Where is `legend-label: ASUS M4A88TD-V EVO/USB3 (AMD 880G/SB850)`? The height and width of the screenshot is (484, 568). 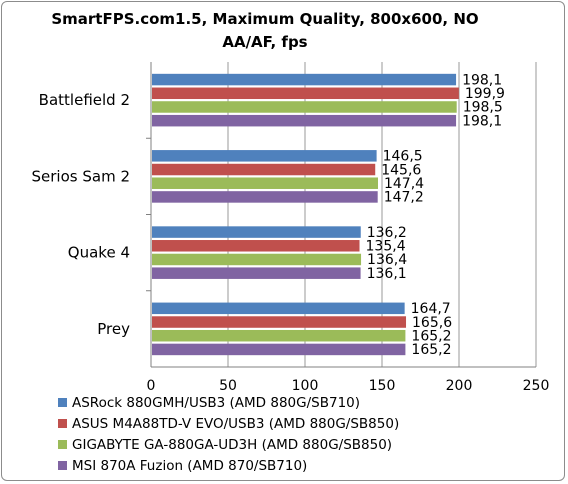 legend-label: ASUS M4A88TD-V EVO/USB3 (AMD 880G/SB850) is located at coordinates (236, 424).